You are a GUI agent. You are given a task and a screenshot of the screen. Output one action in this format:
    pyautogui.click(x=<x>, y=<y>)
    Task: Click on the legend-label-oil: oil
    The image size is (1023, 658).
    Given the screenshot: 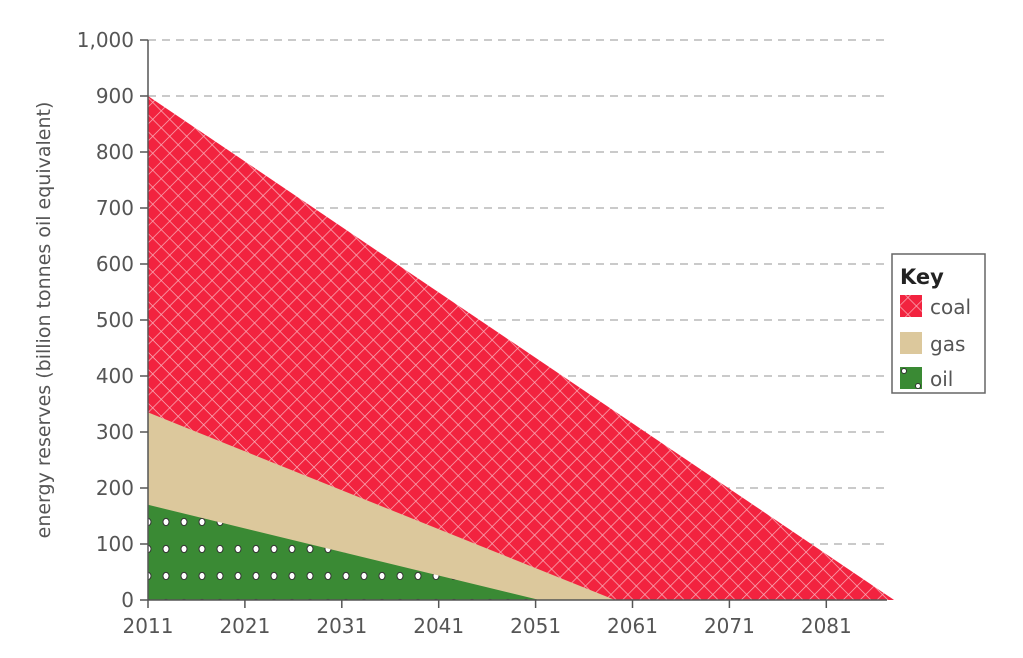 What is the action you would take?
    pyautogui.click(x=941, y=379)
    